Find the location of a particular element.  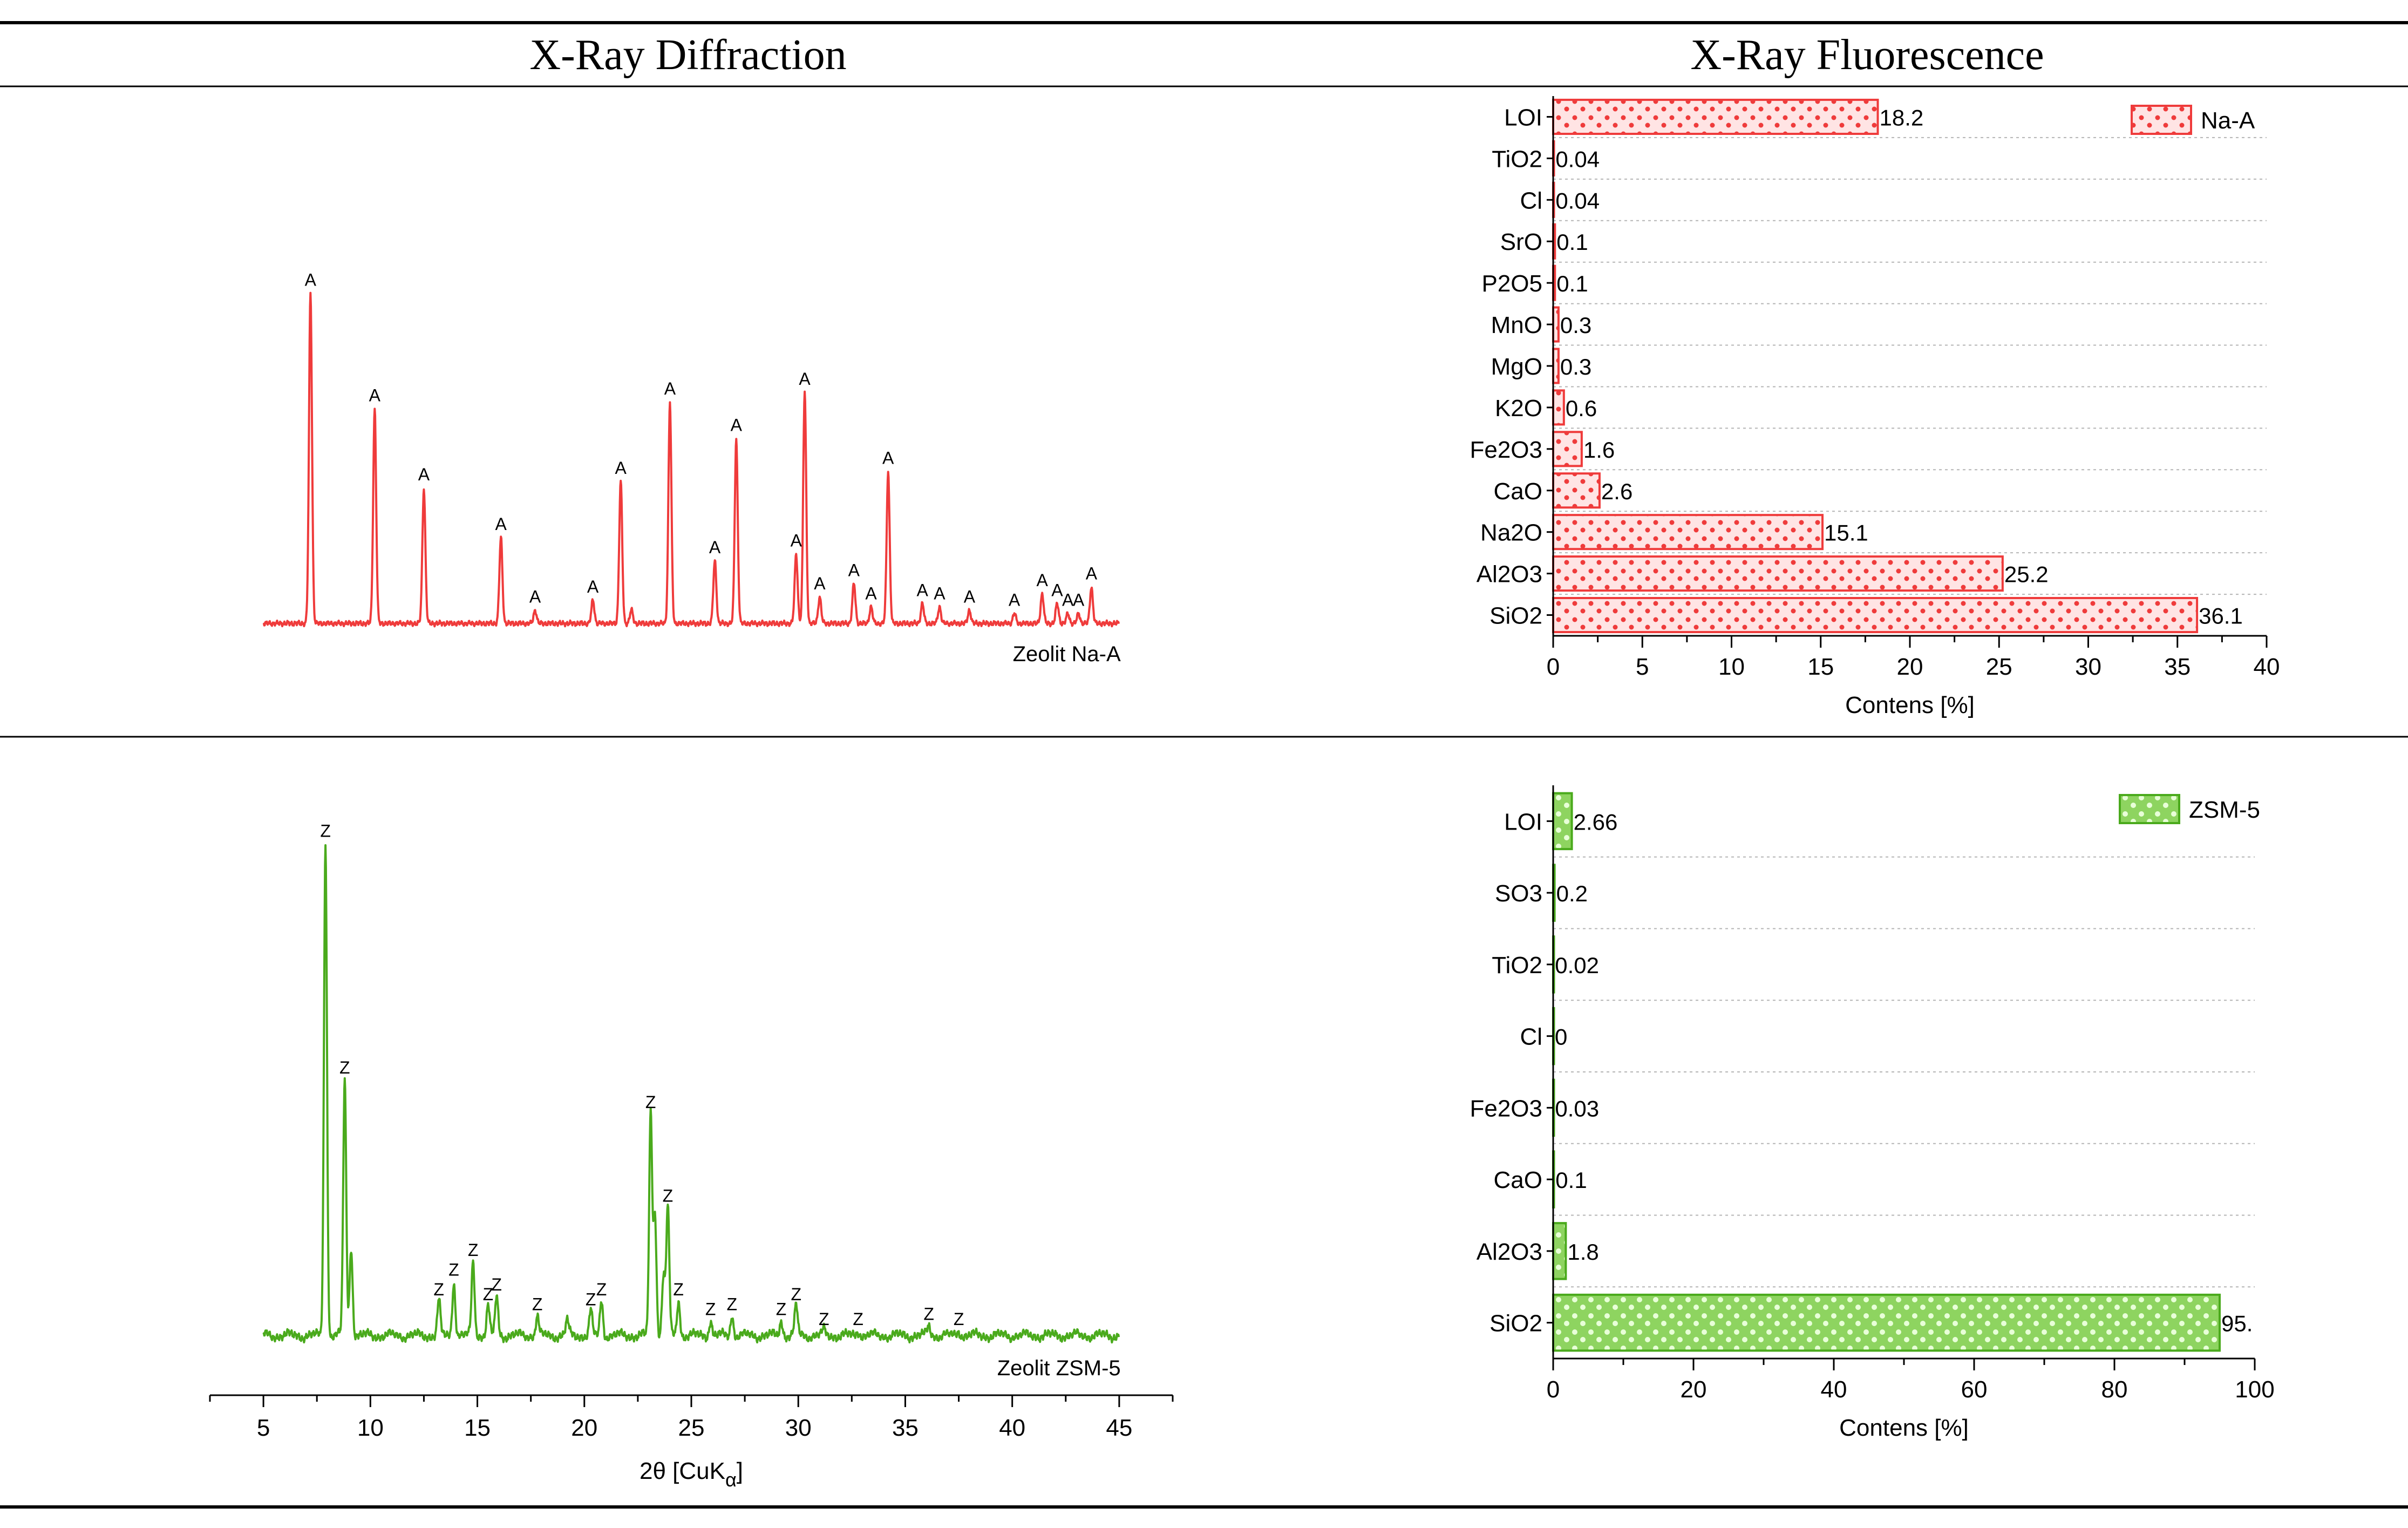

category-label: Al2O3 is located at coordinates (1509, 1252).